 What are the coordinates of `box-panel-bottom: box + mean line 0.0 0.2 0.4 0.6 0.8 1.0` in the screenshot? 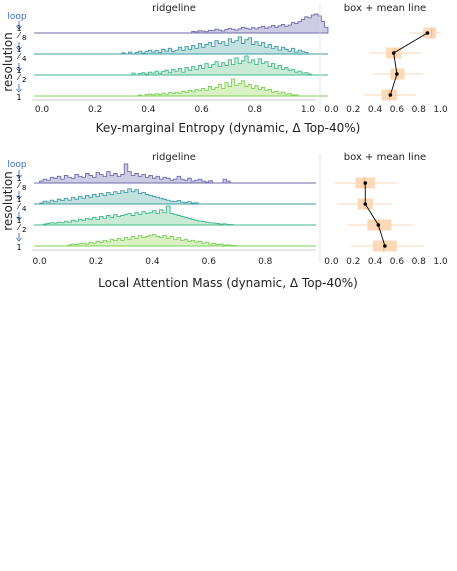 It's located at (386, 209).